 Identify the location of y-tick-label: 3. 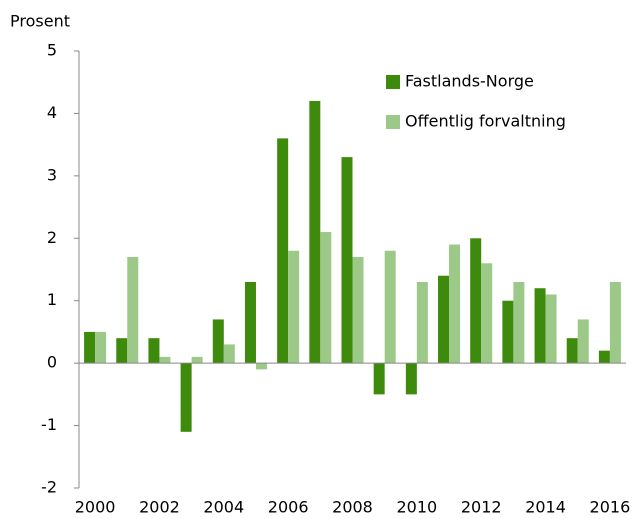
(52, 174).